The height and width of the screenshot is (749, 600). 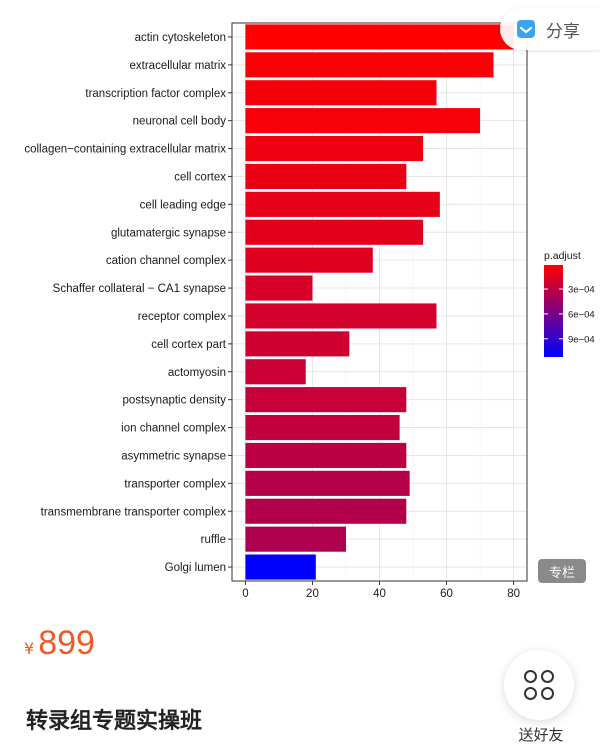 I want to click on legend-label: 6e−04, so click(x=581, y=314).